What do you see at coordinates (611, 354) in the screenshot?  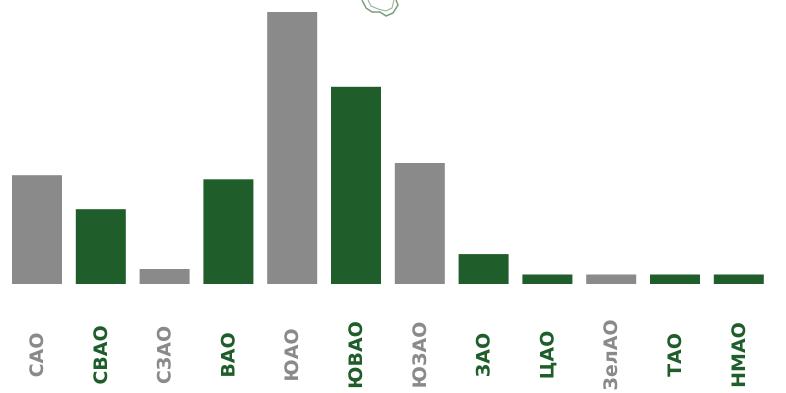 I see `x-tick-label-9: ЗелАО` at bounding box center [611, 354].